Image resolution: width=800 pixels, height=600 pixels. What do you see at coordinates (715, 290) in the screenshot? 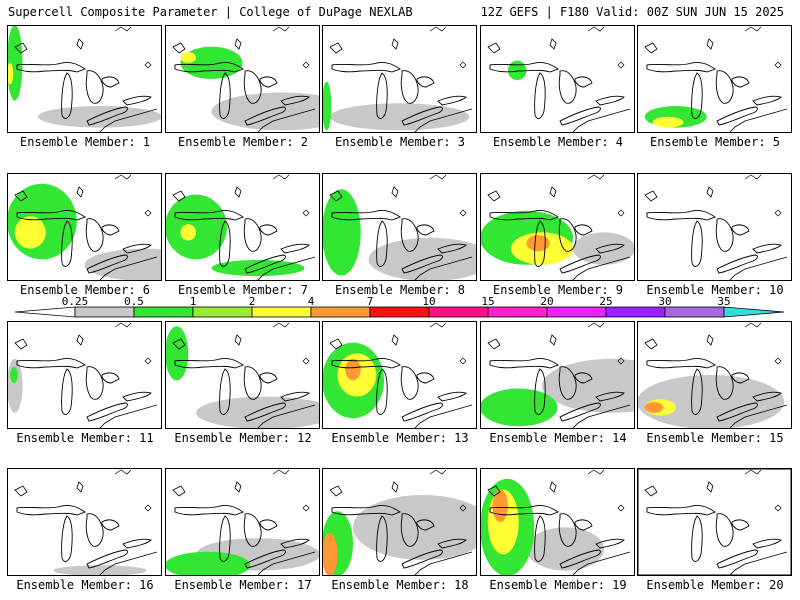
I see `ensemble-member-label: Ensemble Member: 10` at bounding box center [715, 290].